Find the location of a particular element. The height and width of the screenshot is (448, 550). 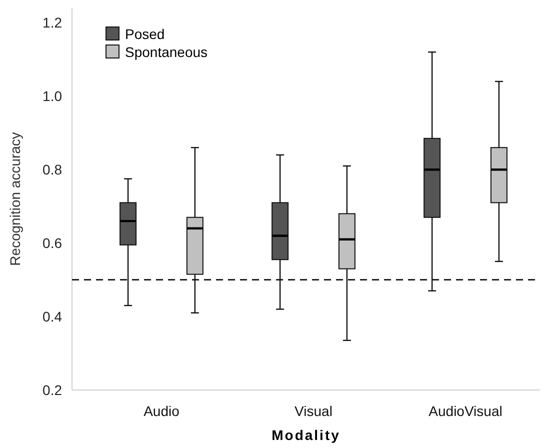

y-axis-title: Recognition accuracy is located at coordinates (15, 199).